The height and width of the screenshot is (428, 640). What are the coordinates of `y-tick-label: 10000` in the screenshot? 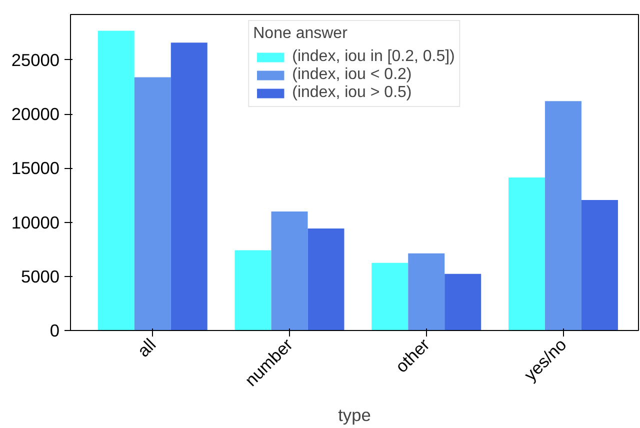 It's located at (35, 222).